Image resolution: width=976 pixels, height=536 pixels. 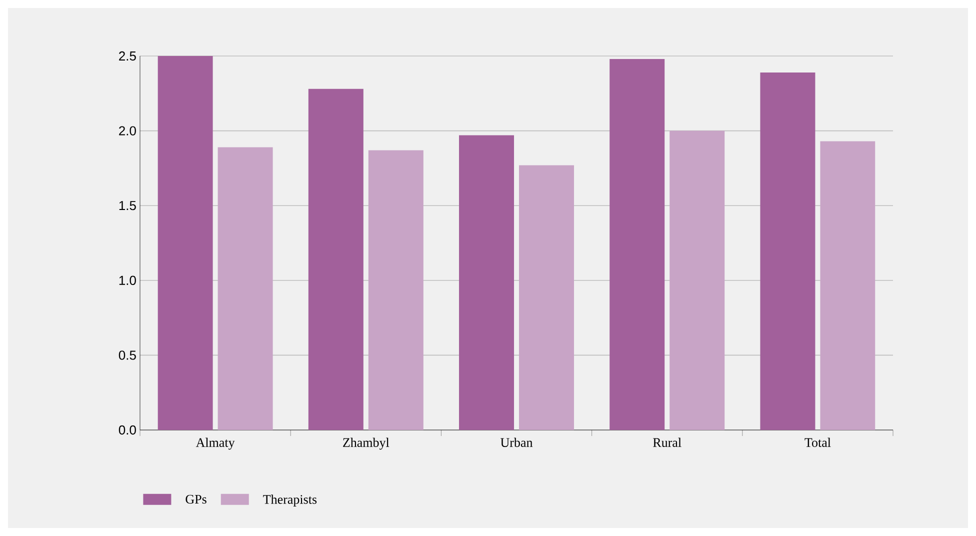 I want to click on y-tick-label: 0.5, so click(x=127, y=355).